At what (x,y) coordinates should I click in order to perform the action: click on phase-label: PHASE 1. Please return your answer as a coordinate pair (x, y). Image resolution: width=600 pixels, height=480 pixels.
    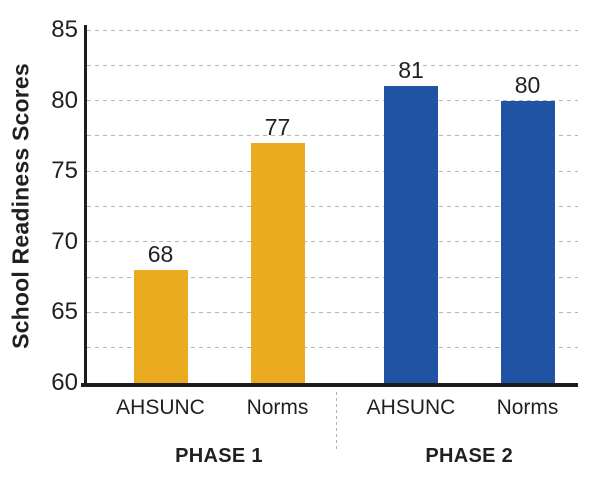
    Looking at the image, I should click on (219, 456).